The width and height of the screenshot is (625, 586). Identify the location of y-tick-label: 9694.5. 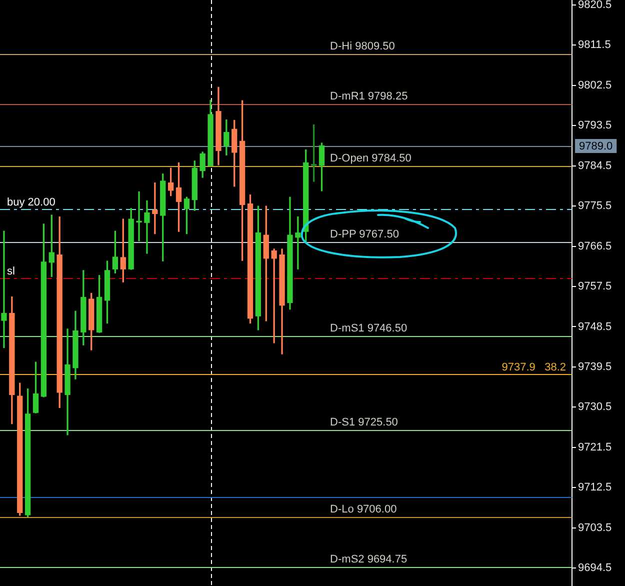
(595, 568).